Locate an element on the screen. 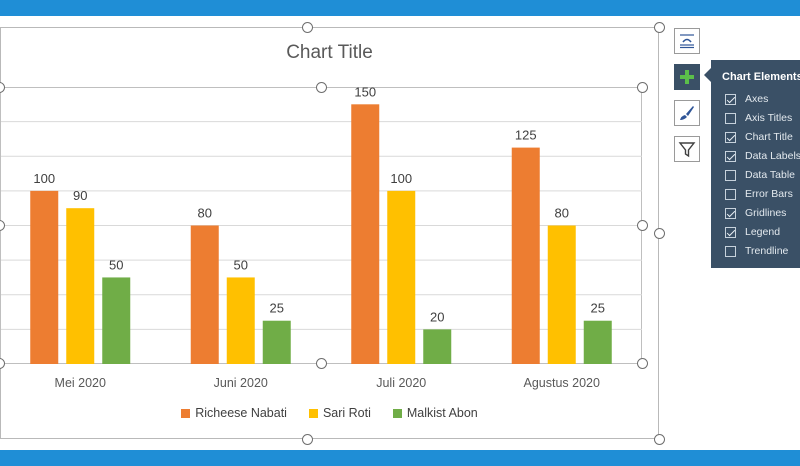 The height and width of the screenshot is (466, 800). chart-element-label: Axis Titles is located at coordinates (769, 118).